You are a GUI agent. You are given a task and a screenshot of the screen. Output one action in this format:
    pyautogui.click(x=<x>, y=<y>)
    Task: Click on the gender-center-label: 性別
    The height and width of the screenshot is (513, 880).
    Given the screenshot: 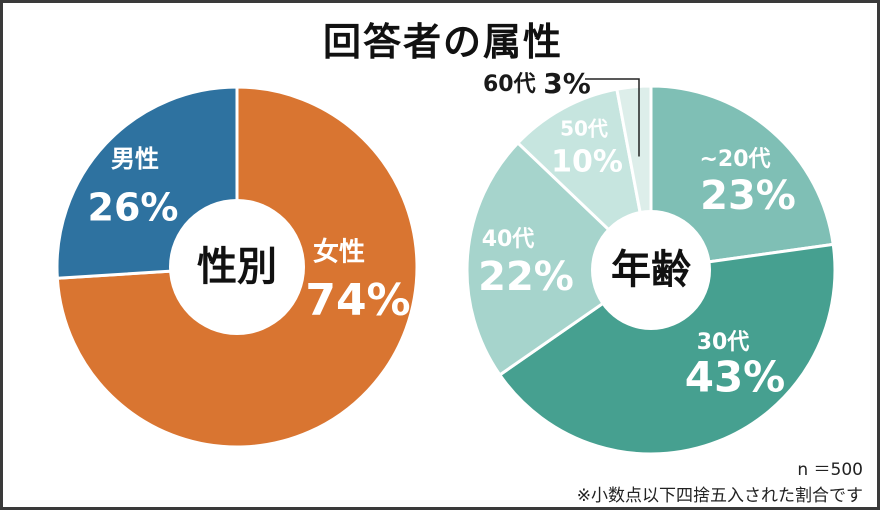 What is the action you would take?
    pyautogui.click(x=237, y=267)
    